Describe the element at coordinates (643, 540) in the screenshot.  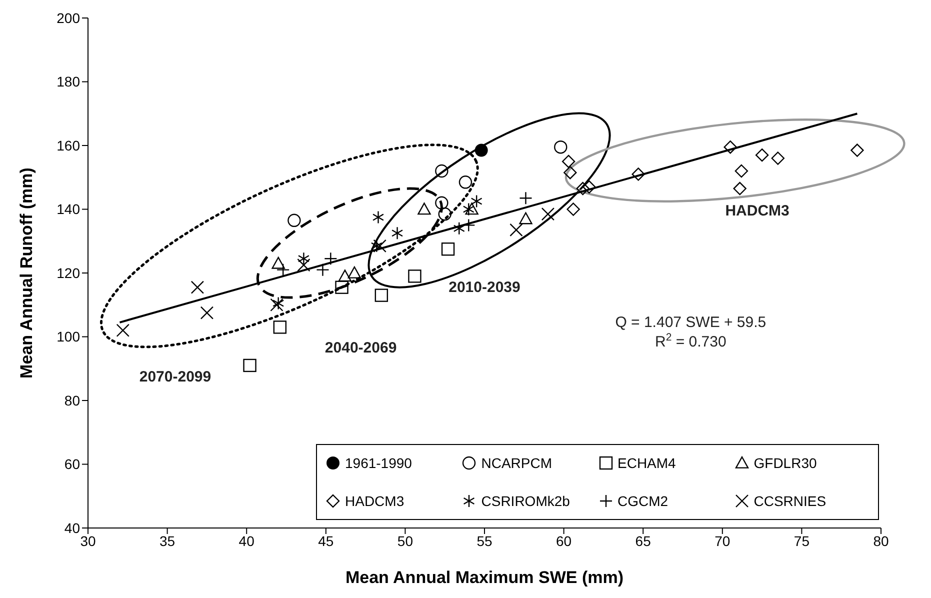
I see `x-tick-label: 65` at that location.